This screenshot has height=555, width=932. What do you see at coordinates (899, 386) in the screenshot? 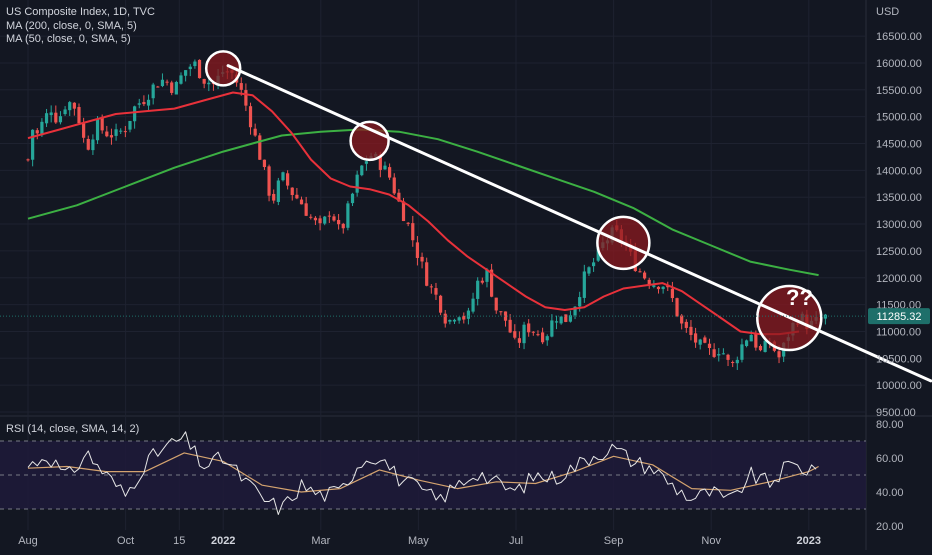
I see `y-tick-label: 10000.00` at bounding box center [899, 386].